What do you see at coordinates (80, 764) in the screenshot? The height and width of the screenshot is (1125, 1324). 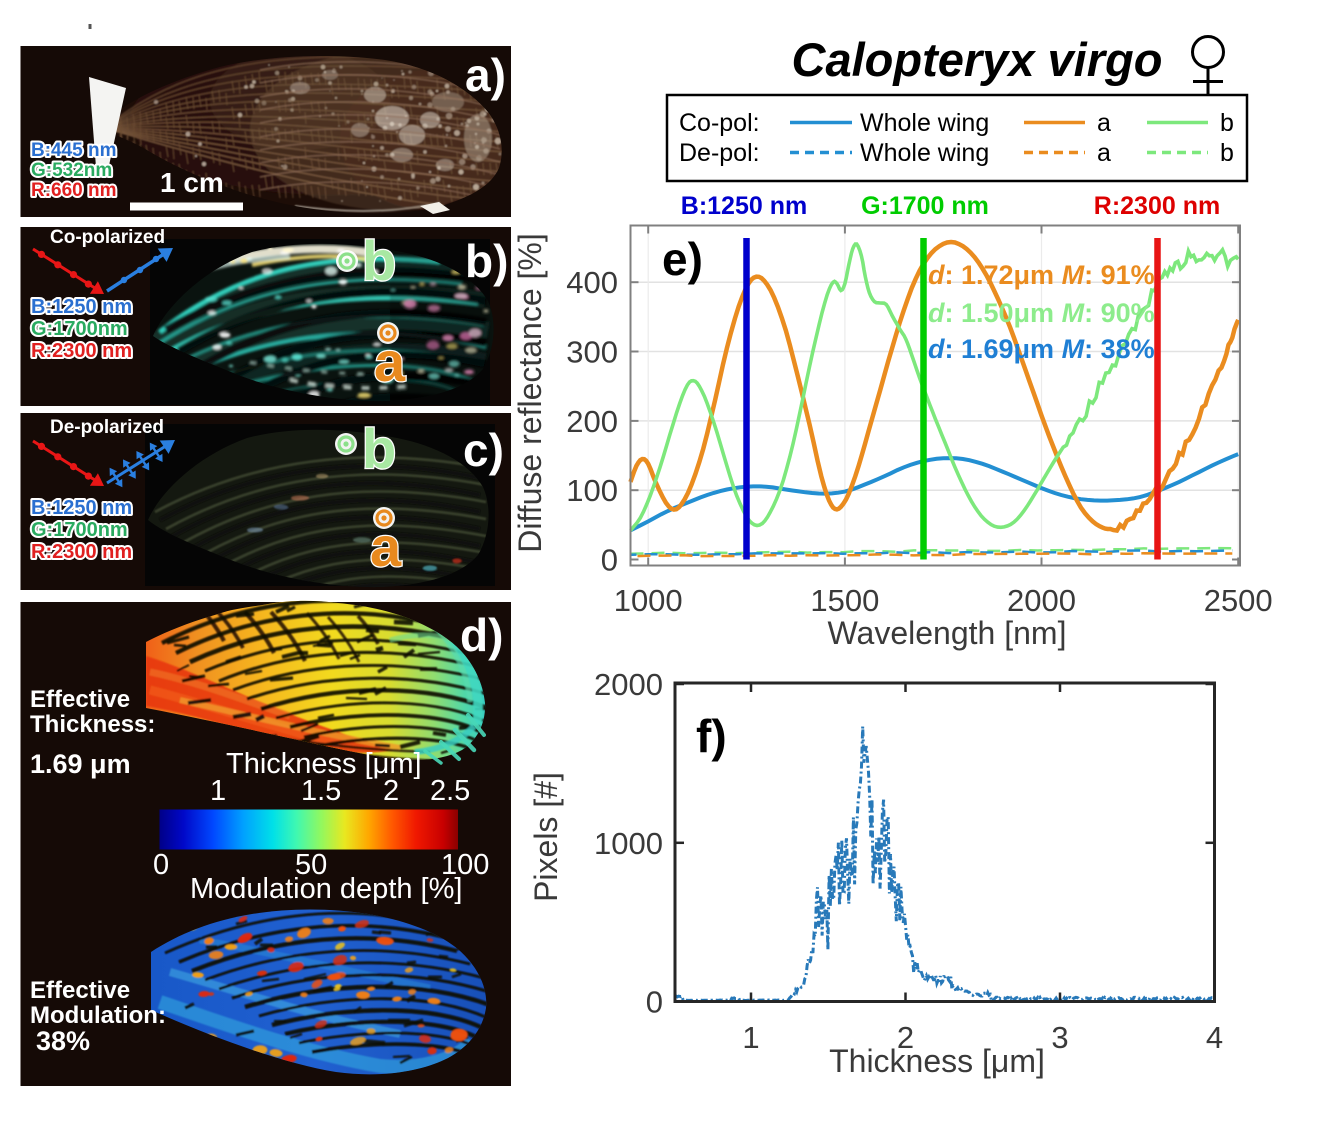 I see `svg-text: 1.69 μm` at bounding box center [80, 764].